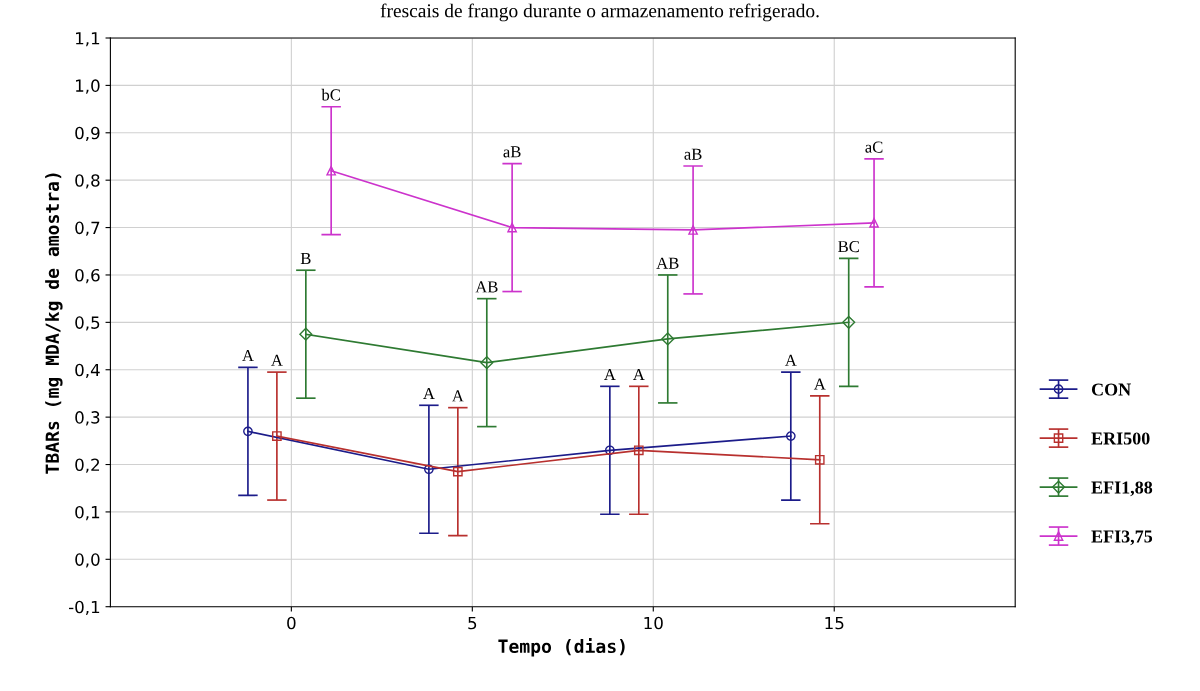 The height and width of the screenshot is (691, 1200). What do you see at coordinates (87, 560) in the screenshot?
I see `y-tick-label: 0,0` at bounding box center [87, 560].